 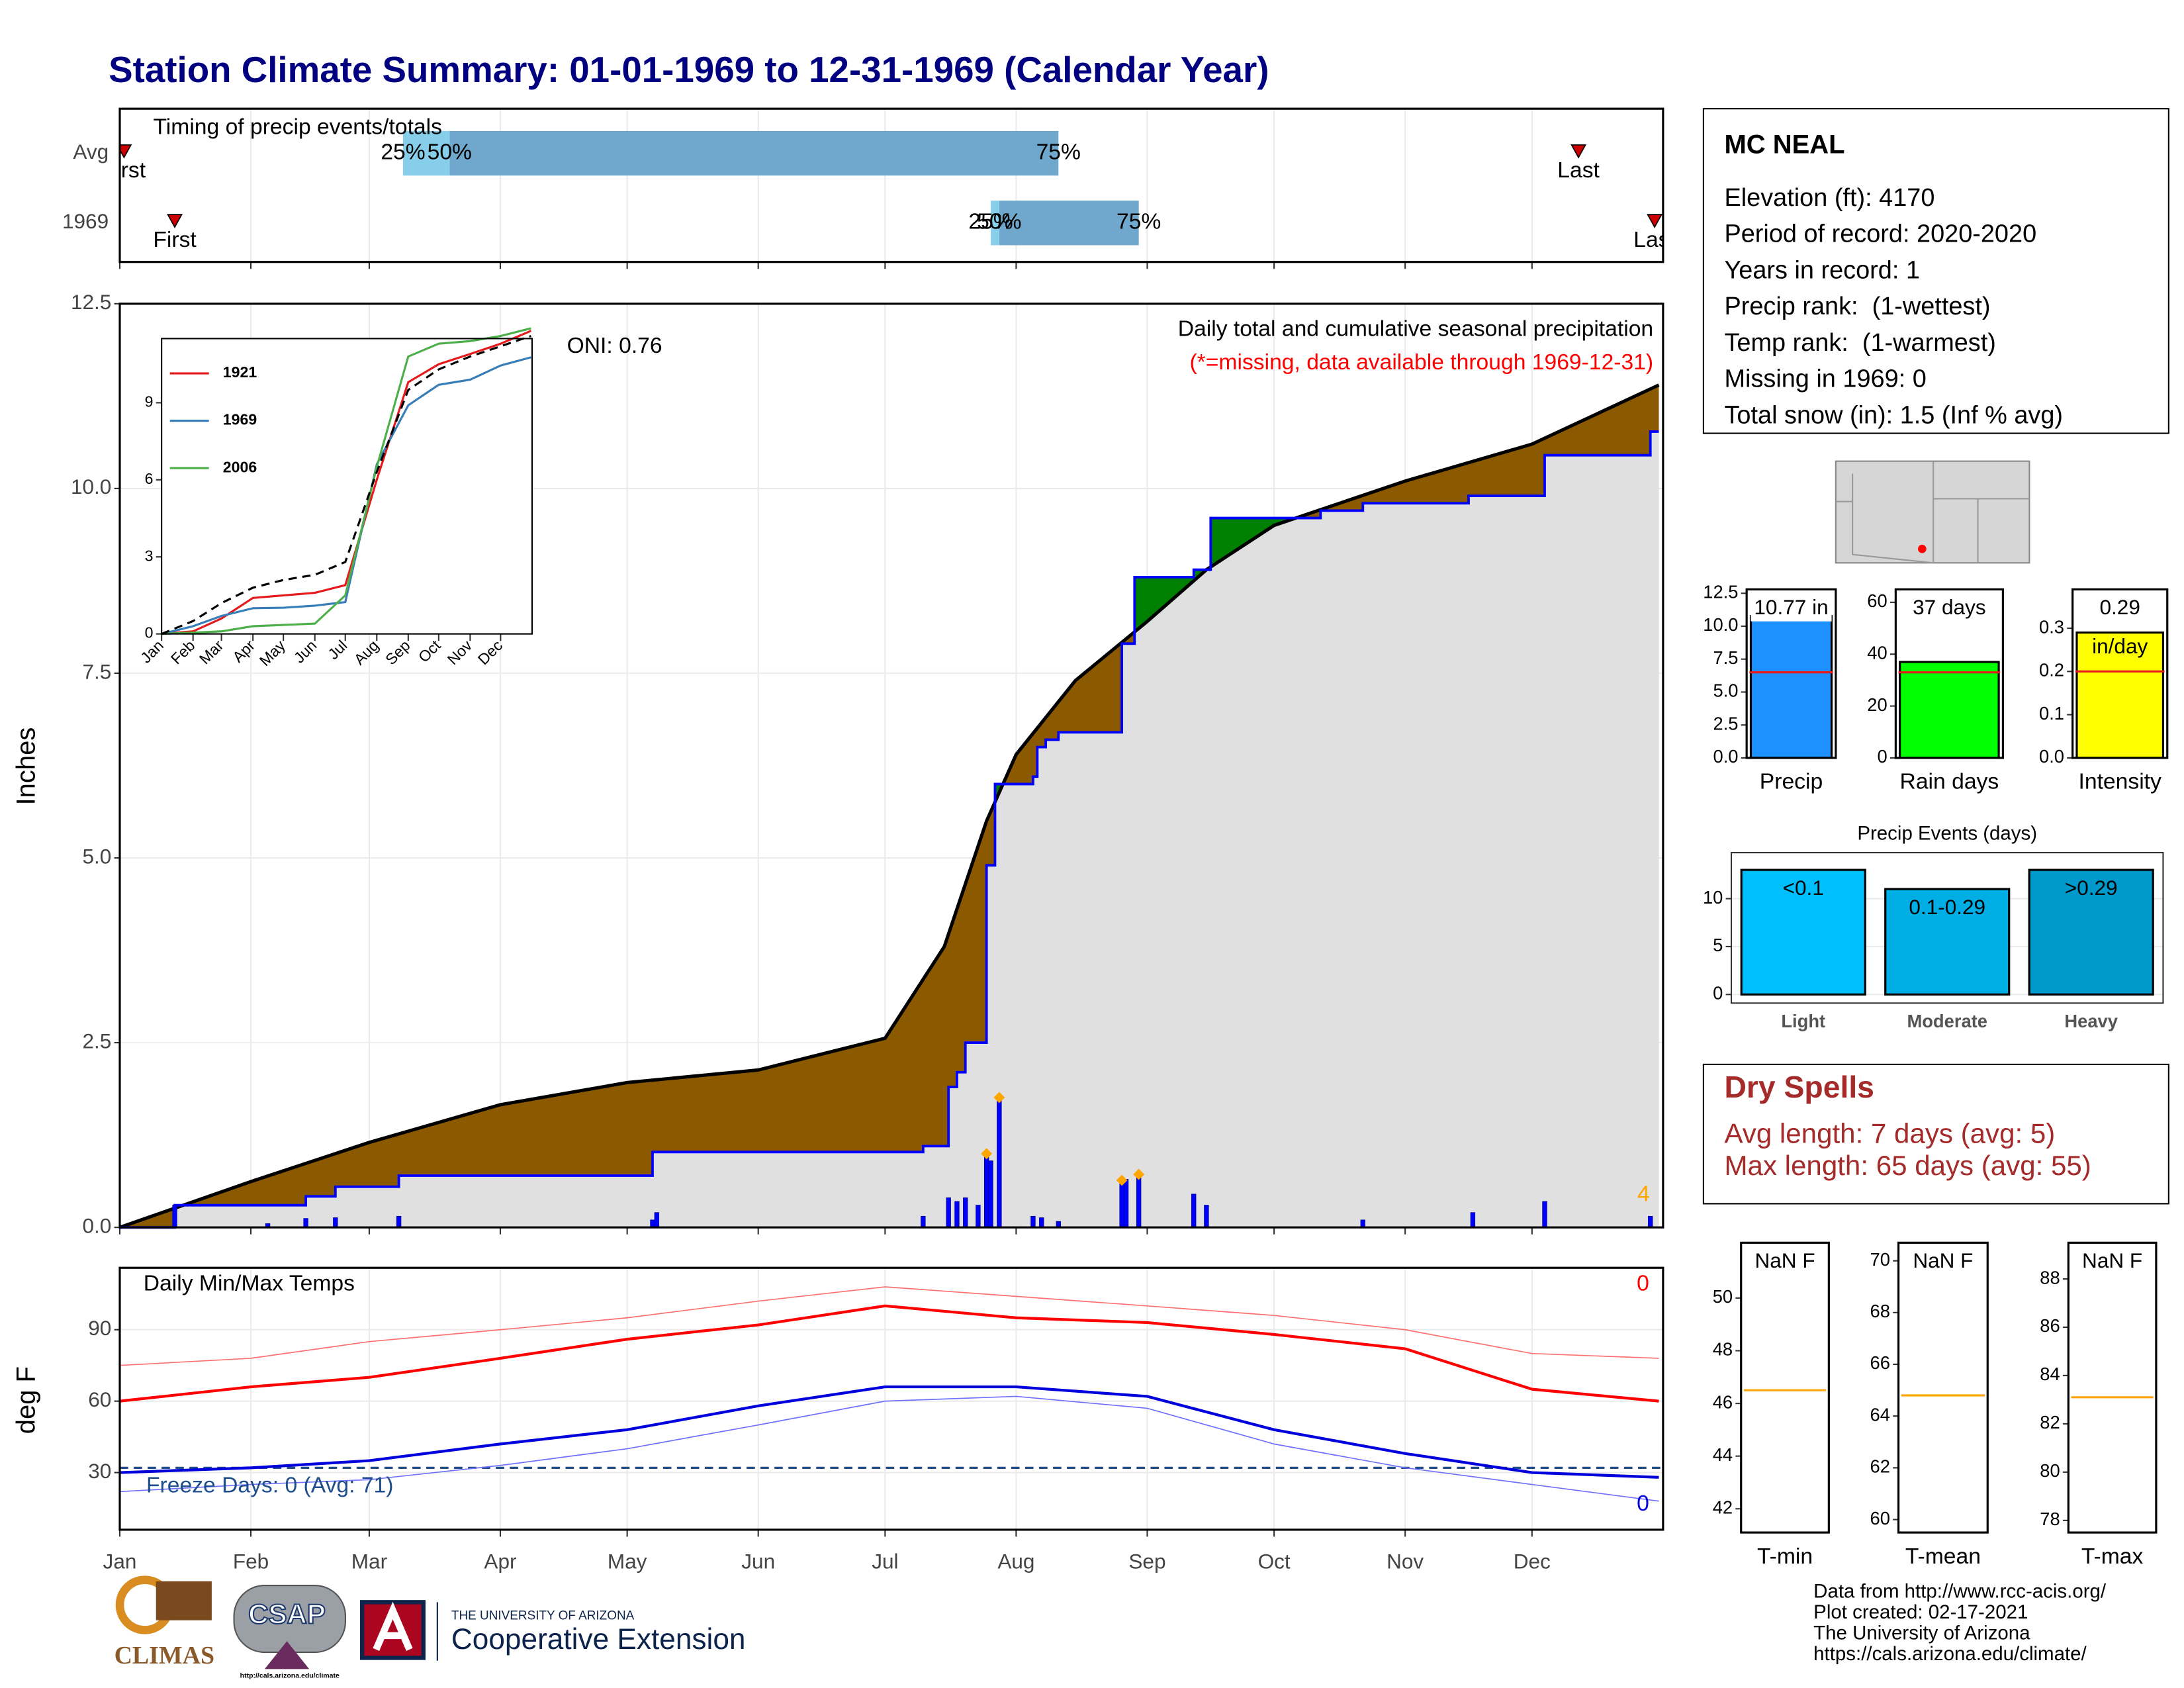 I want to click on text-line: Precip rank: (1-wettest), so click(x=1857, y=306).